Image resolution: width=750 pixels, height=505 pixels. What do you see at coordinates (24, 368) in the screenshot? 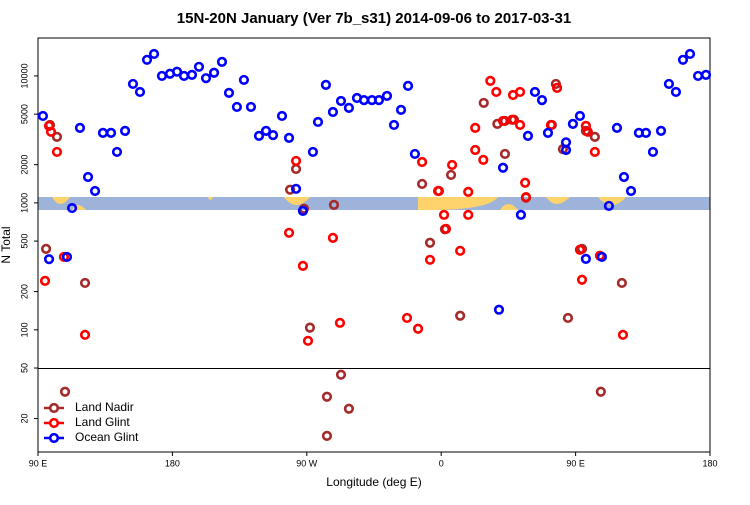
I see `y-tick-label: 50` at bounding box center [24, 368].